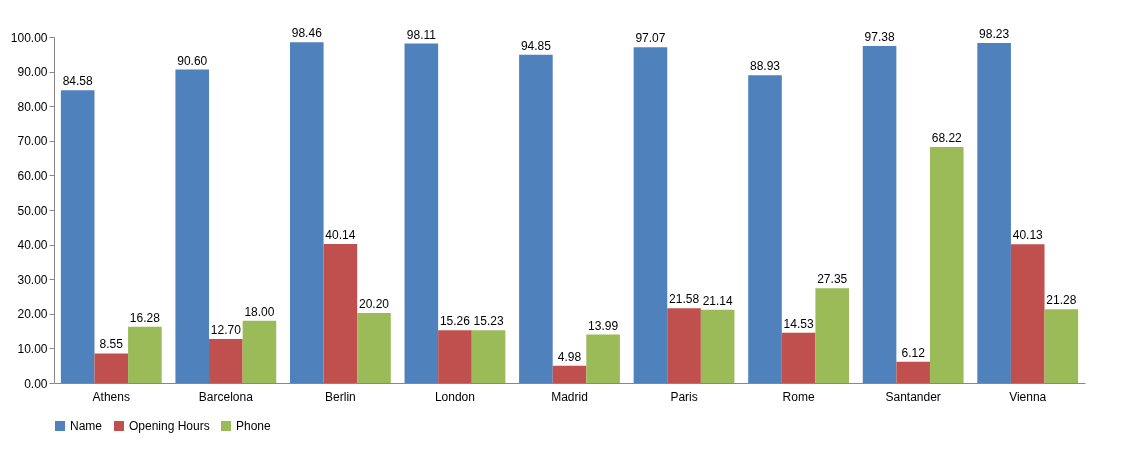 This screenshot has width=1122, height=452. Describe the element at coordinates (454, 396) in the screenshot. I see `x-tick-label: London` at that location.